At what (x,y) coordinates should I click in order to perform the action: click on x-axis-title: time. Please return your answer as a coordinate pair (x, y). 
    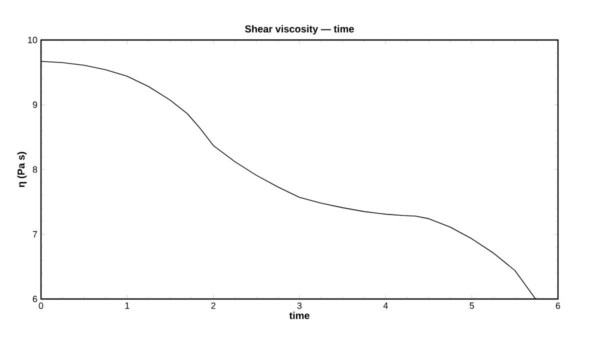
    Looking at the image, I should click on (299, 316).